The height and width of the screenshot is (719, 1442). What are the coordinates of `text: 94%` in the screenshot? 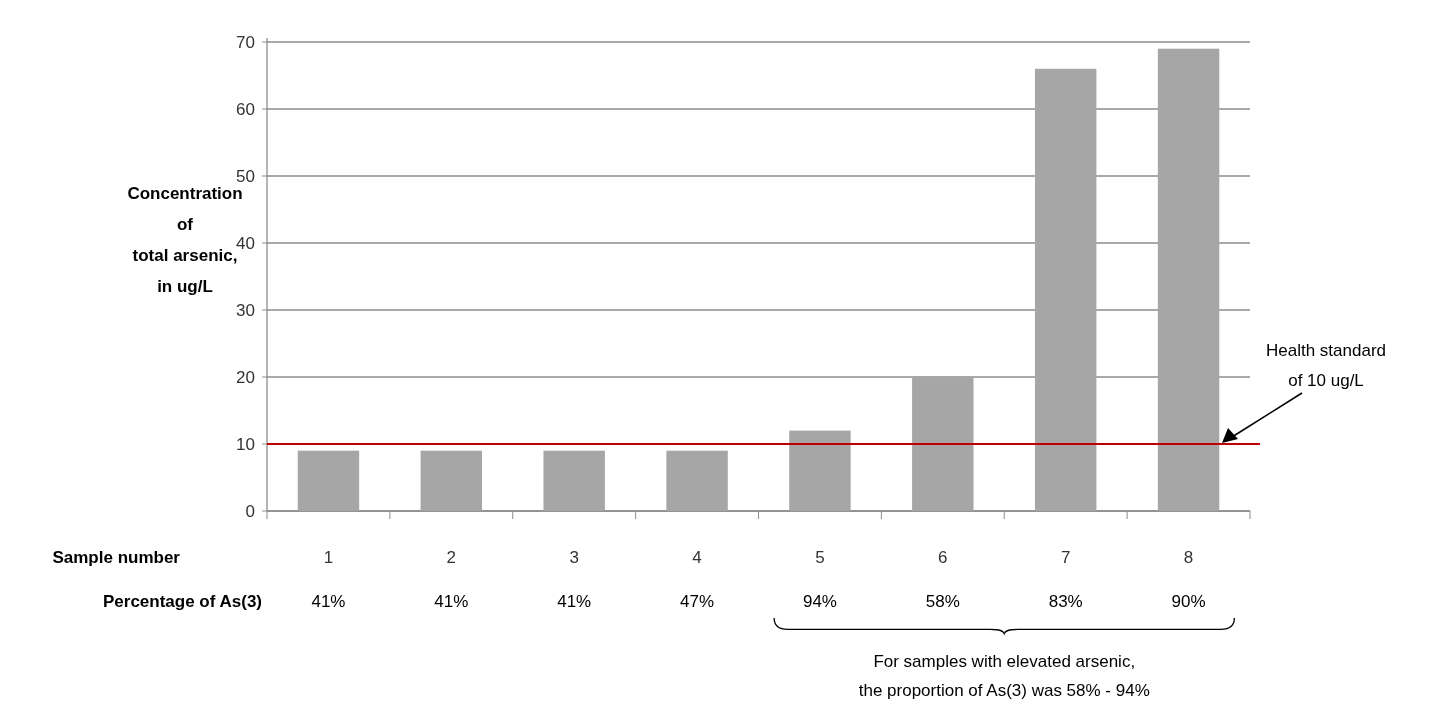 It's located at (819, 601).